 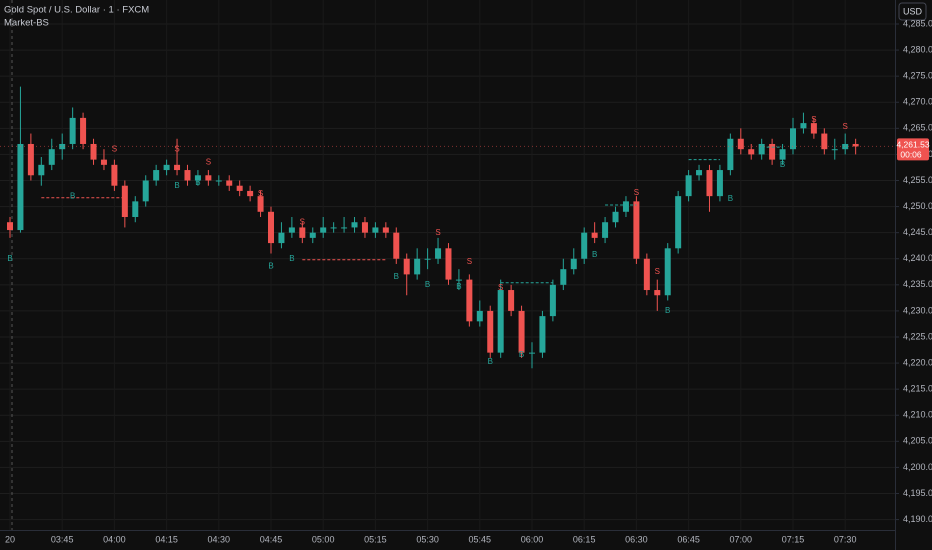 I want to click on x-tick-label: 06:45, so click(x=688, y=539).